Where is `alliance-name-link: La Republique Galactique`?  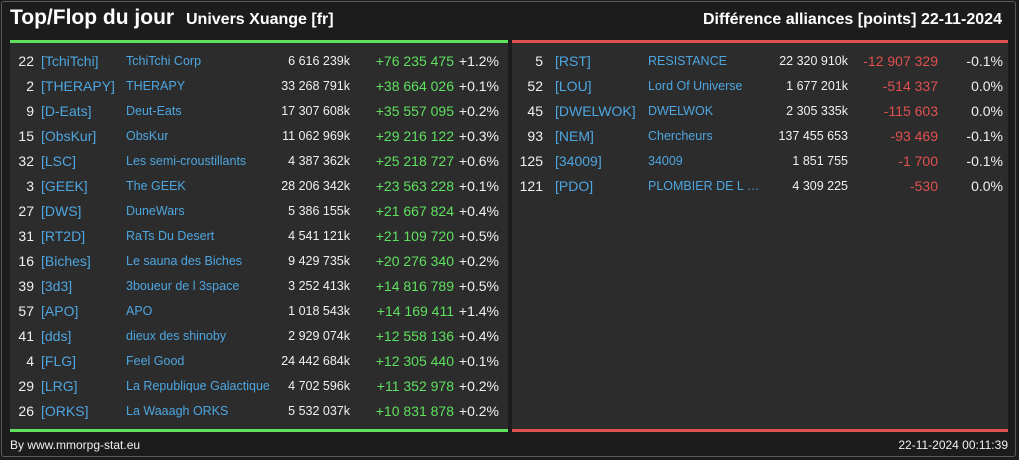 alliance-name-link: La Republique Galactique is located at coordinates (198, 386).